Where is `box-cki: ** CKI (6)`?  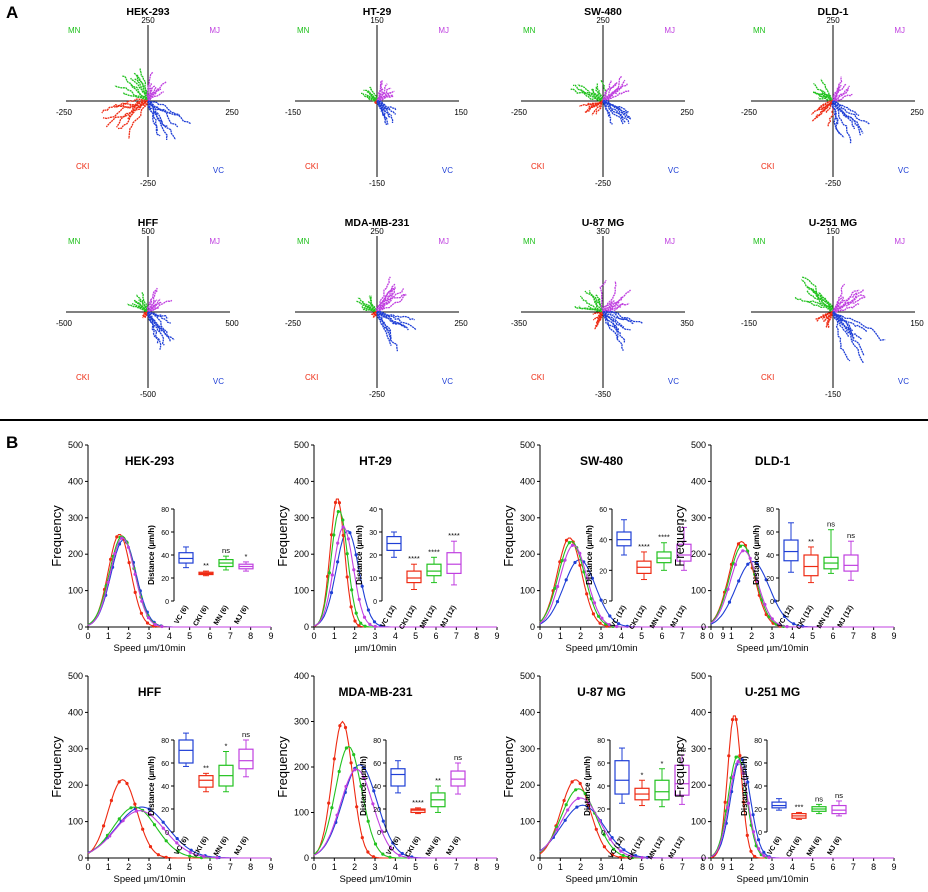
box-cki: ** CKI (6) is located at coordinates (203, 594).